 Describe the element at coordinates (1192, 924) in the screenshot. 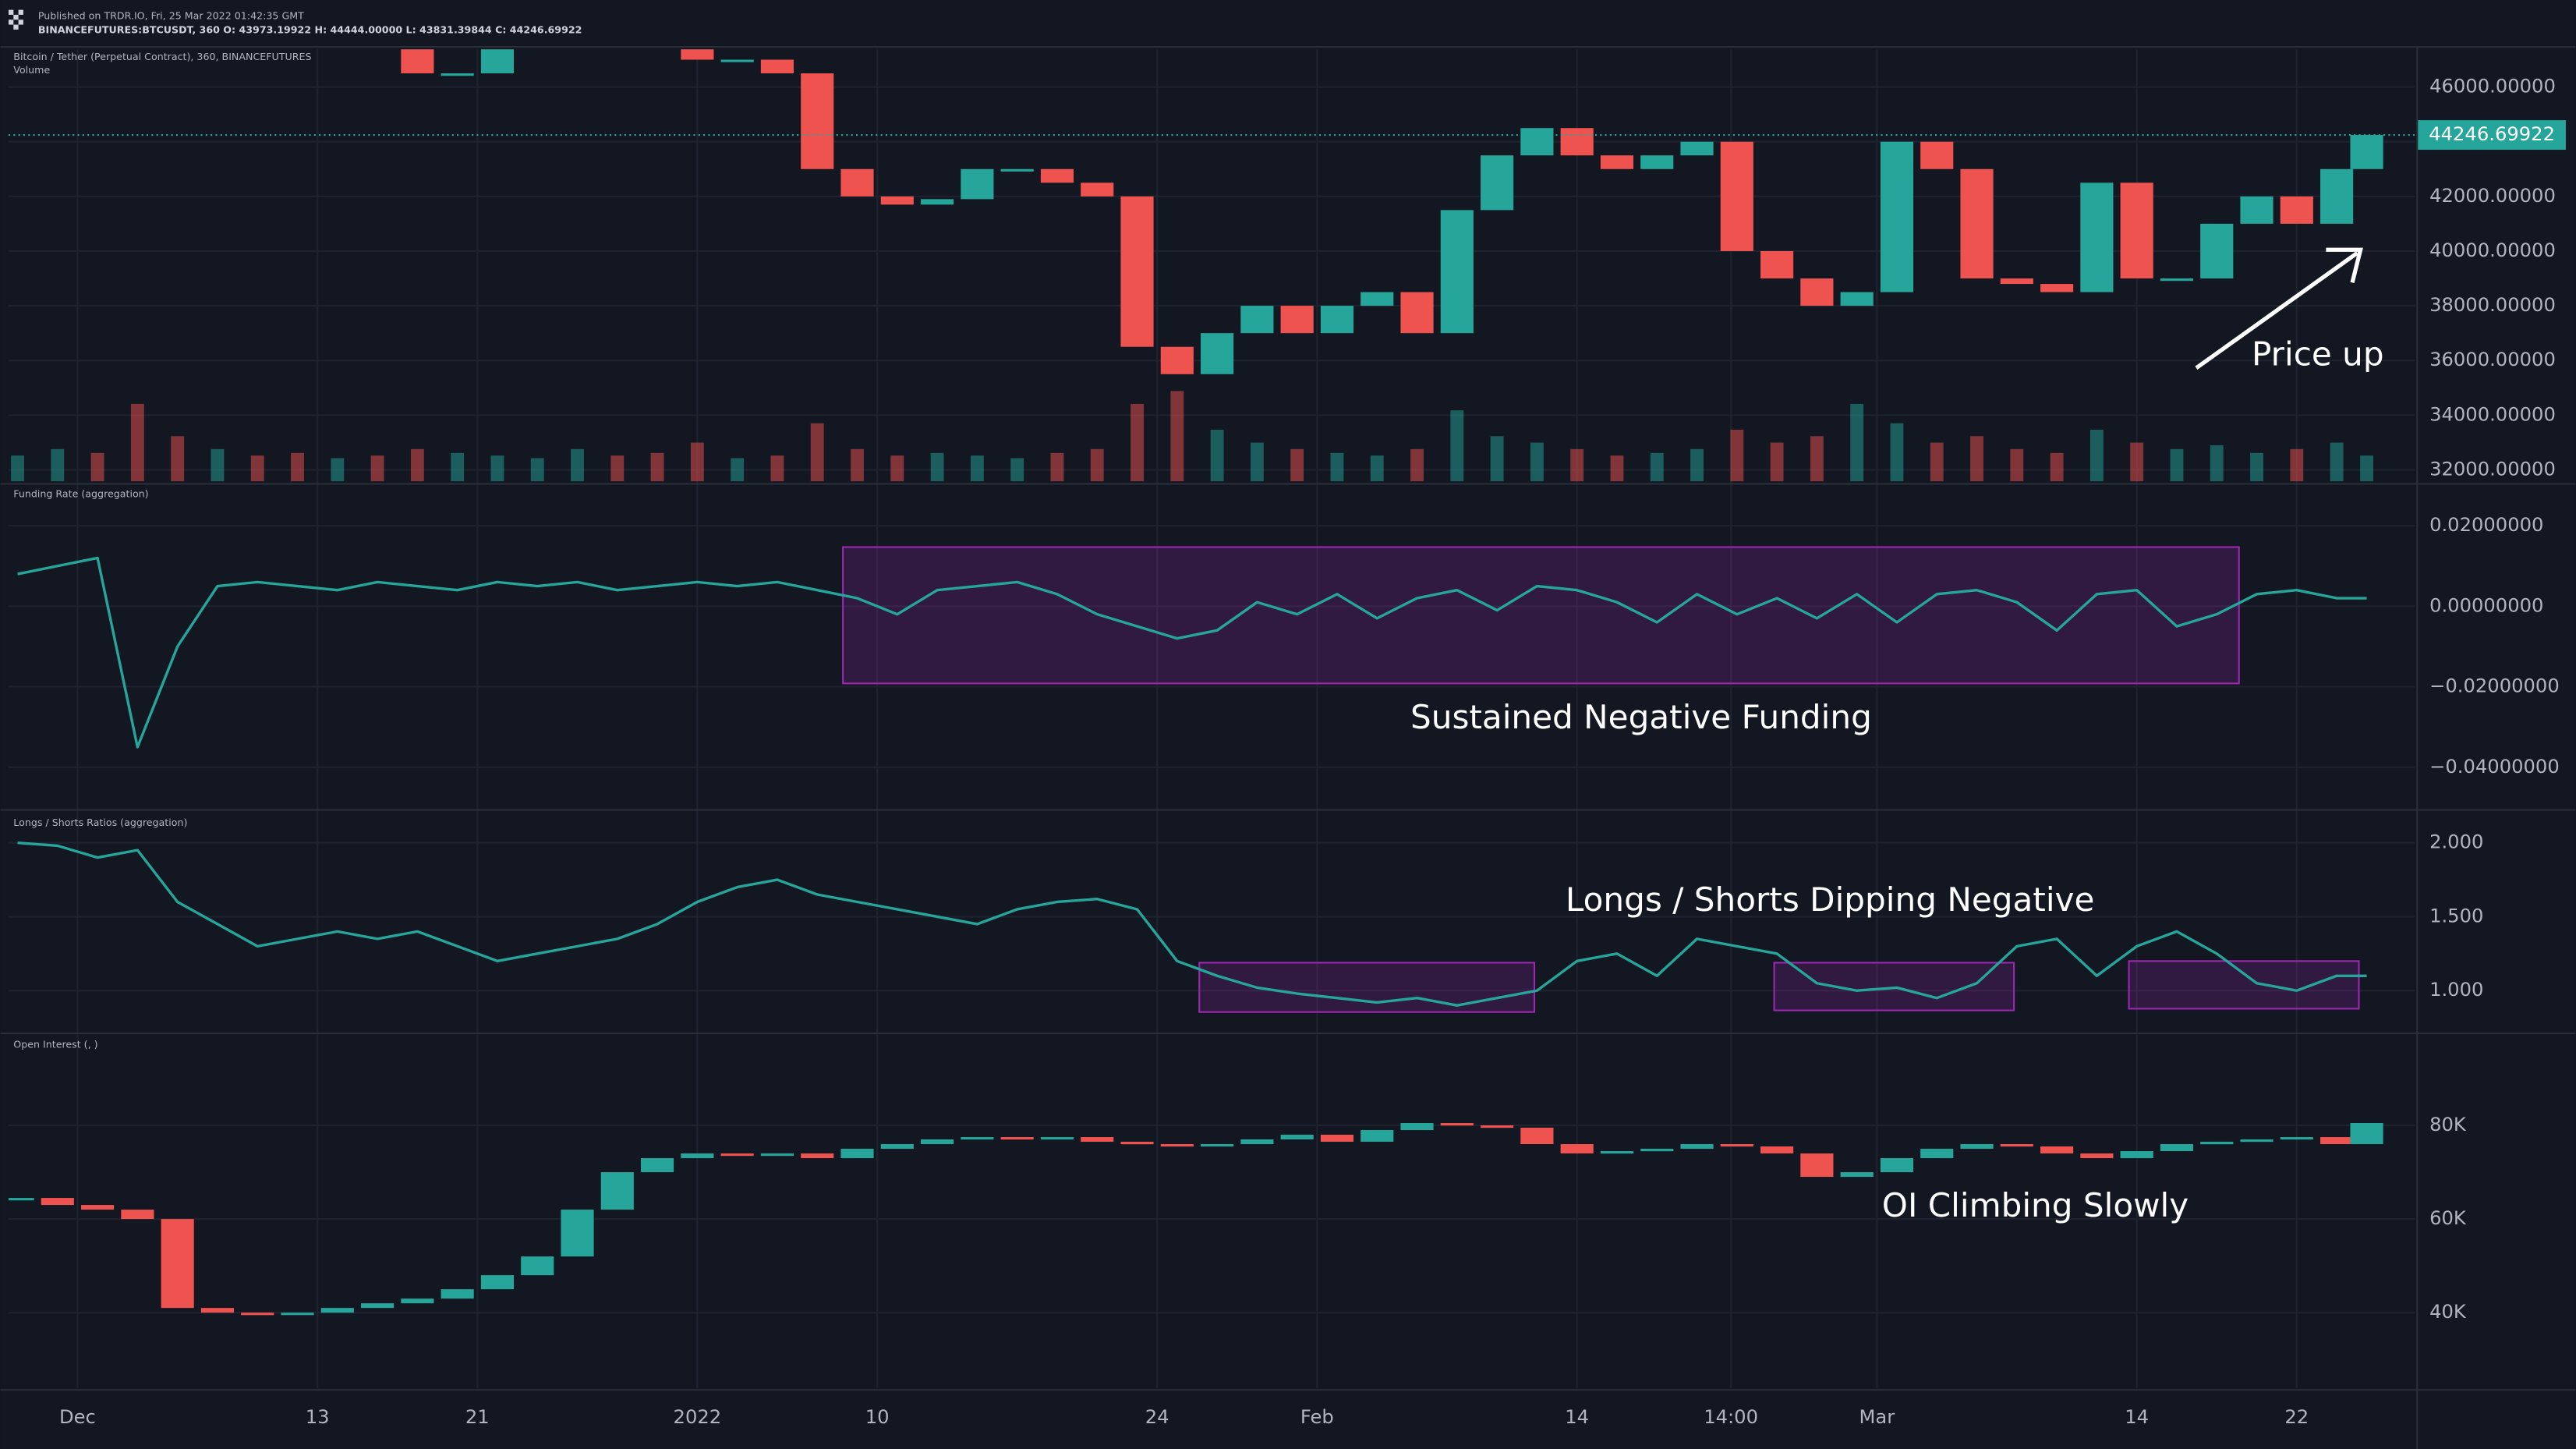

I see `pane-marks` at that location.